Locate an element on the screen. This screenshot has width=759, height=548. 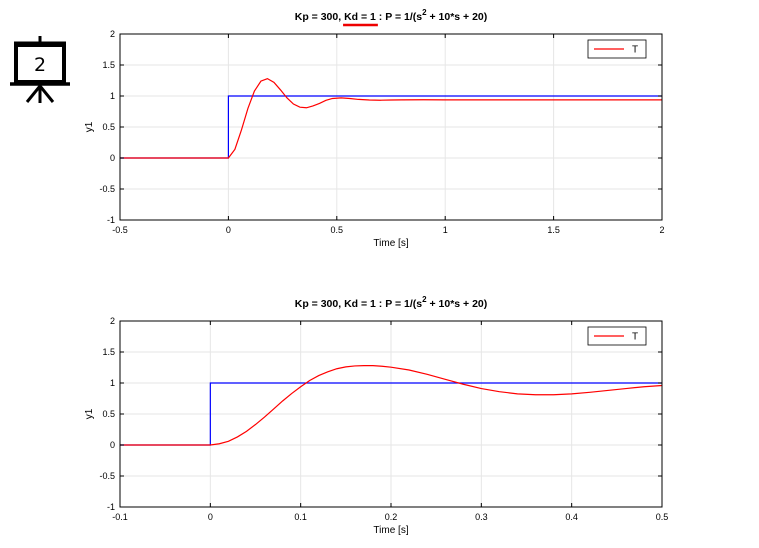
x-tick-label: 0.1 is located at coordinates (300, 517).